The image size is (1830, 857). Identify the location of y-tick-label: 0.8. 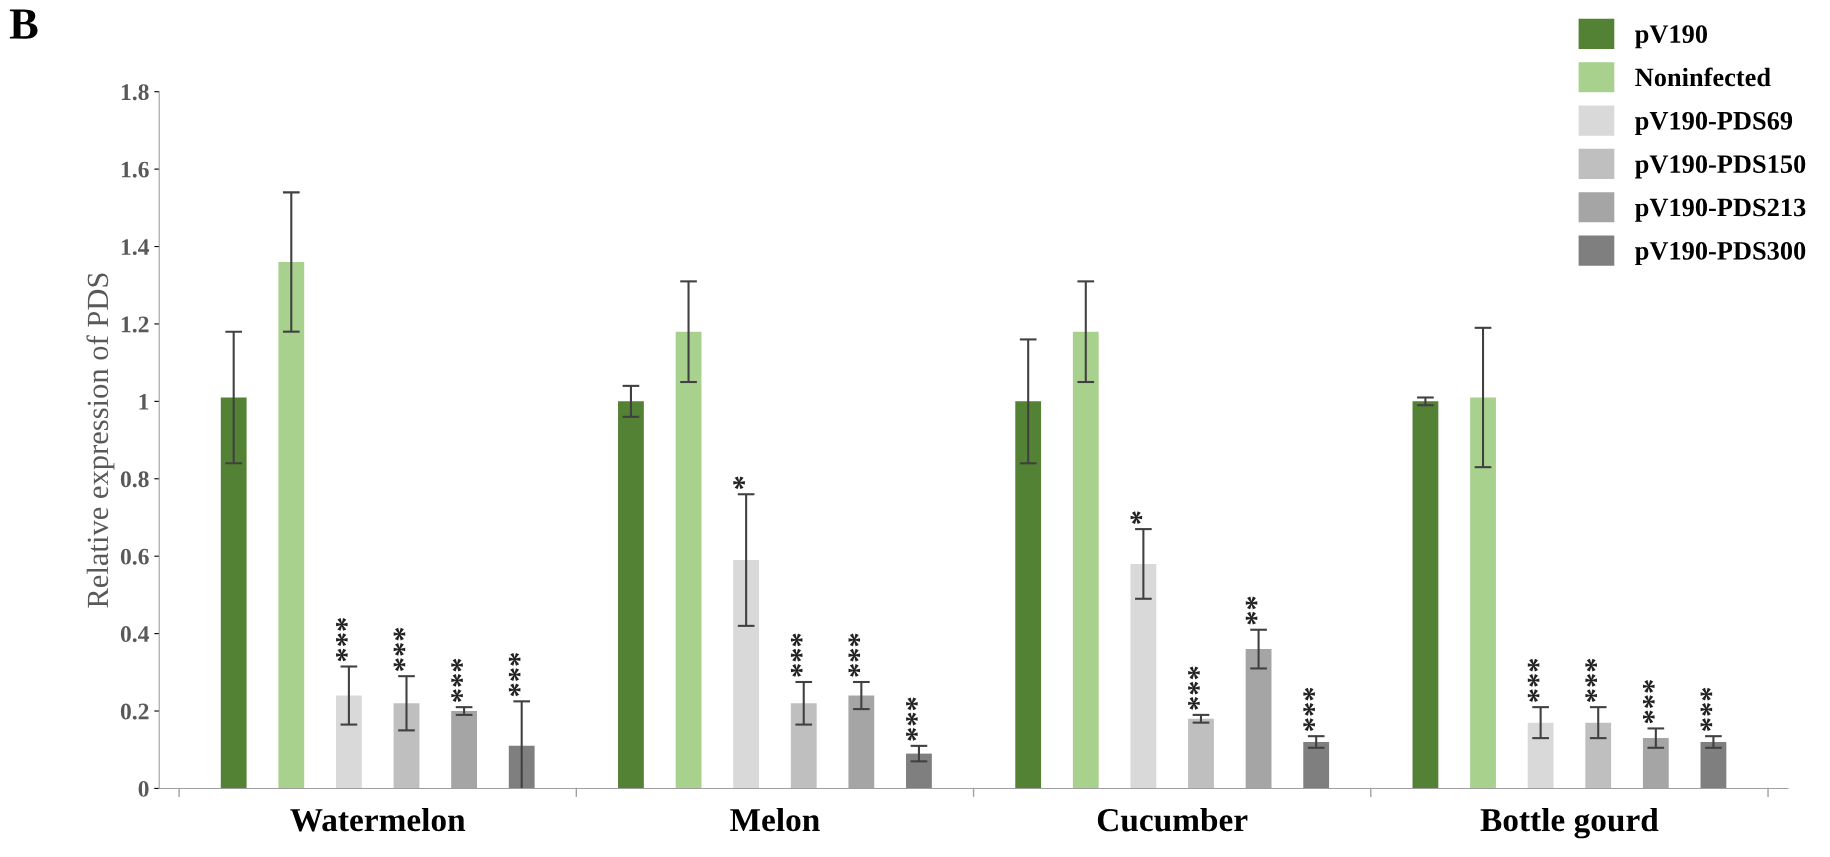
(134, 479).